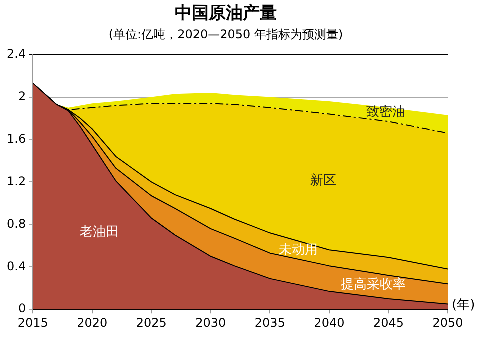 The width and height of the screenshot is (490, 342). I want to click on y-tick-label: 2, so click(22, 96).